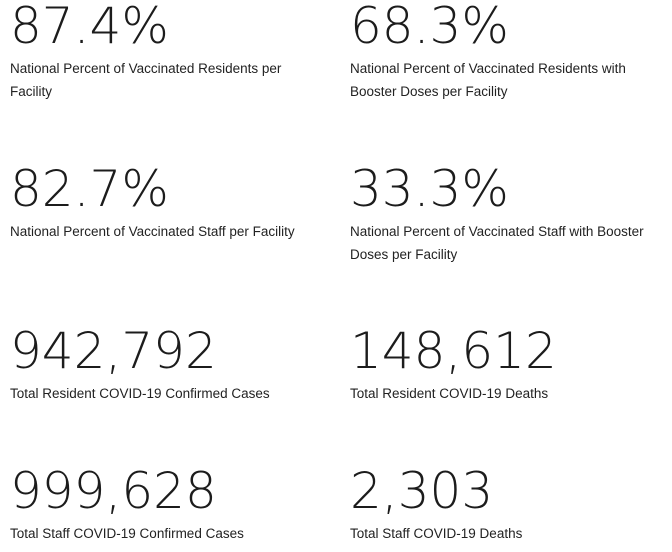 The height and width of the screenshot is (552, 672). What do you see at coordinates (453, 351) in the screenshot?
I see `stat-value: 148,612` at bounding box center [453, 351].